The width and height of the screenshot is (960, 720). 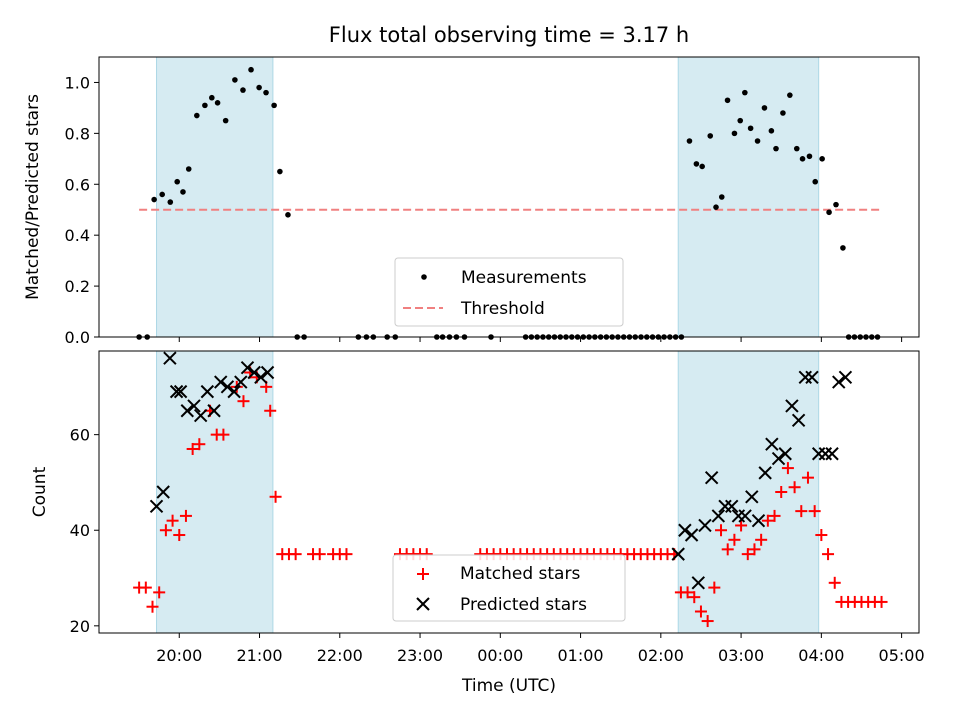 I want to click on bottom-legend-box, so click(x=509, y=588).